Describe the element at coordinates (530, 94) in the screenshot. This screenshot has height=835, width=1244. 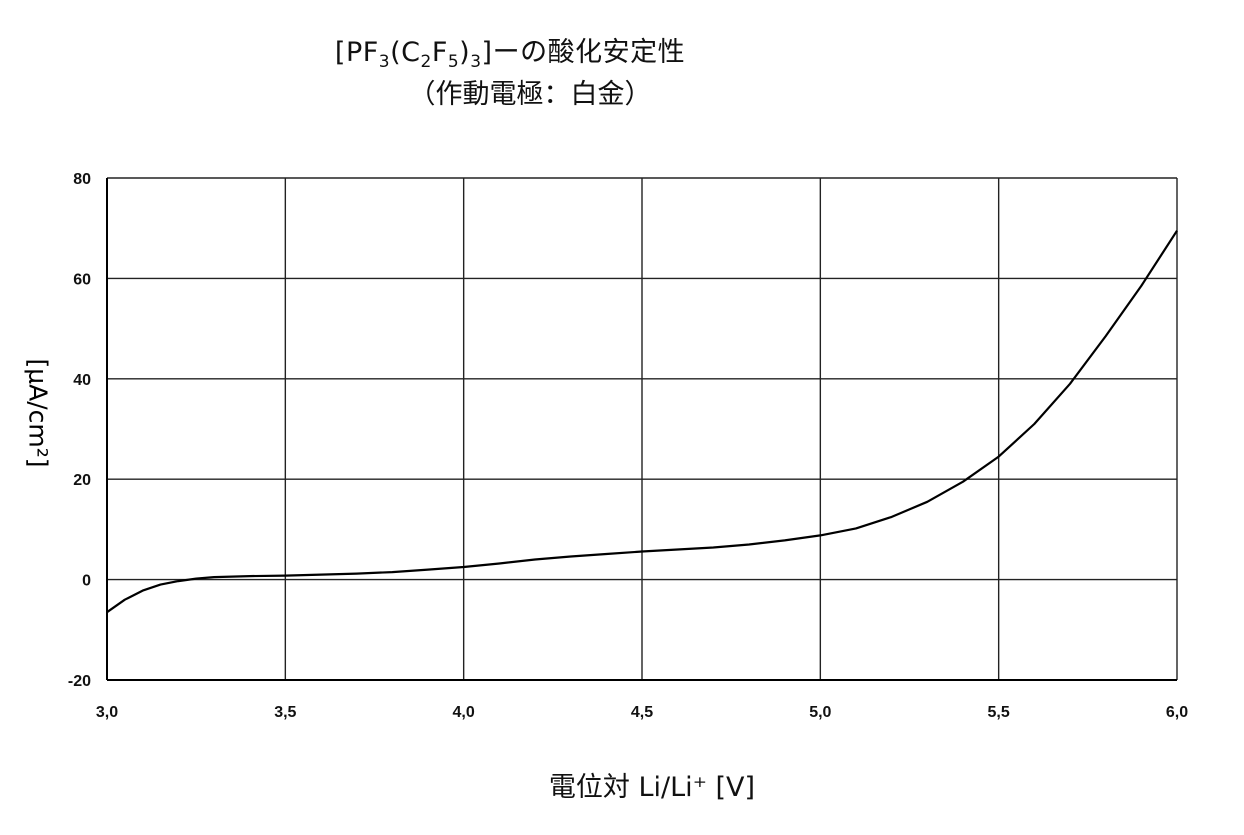
I see `chart-title-line2: （作動電極：白金）` at that location.